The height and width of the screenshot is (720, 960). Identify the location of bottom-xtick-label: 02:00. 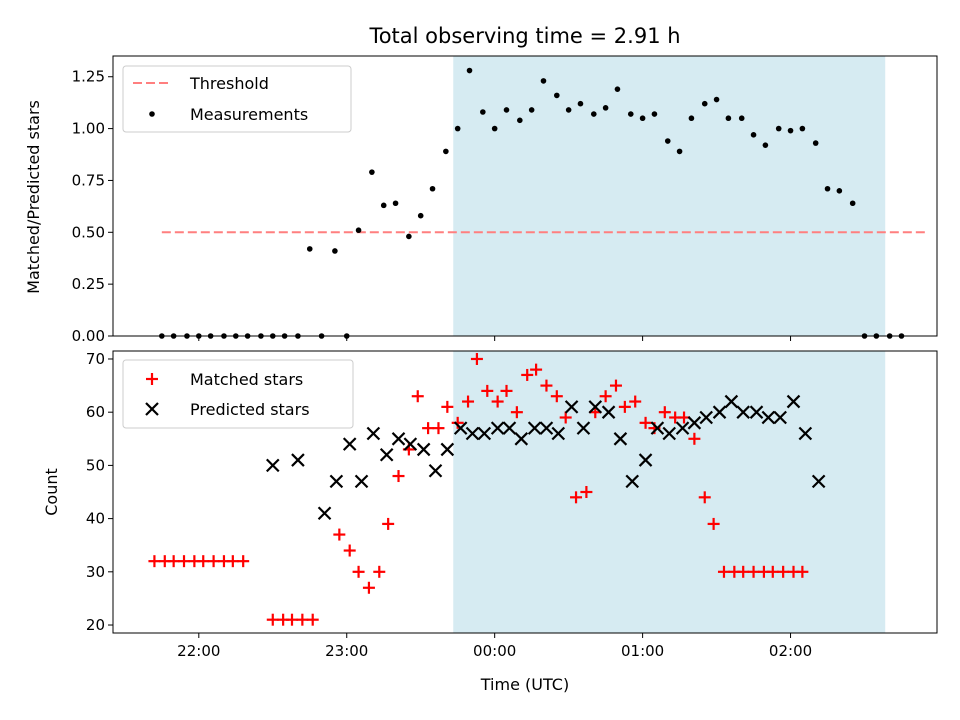
(790, 651).